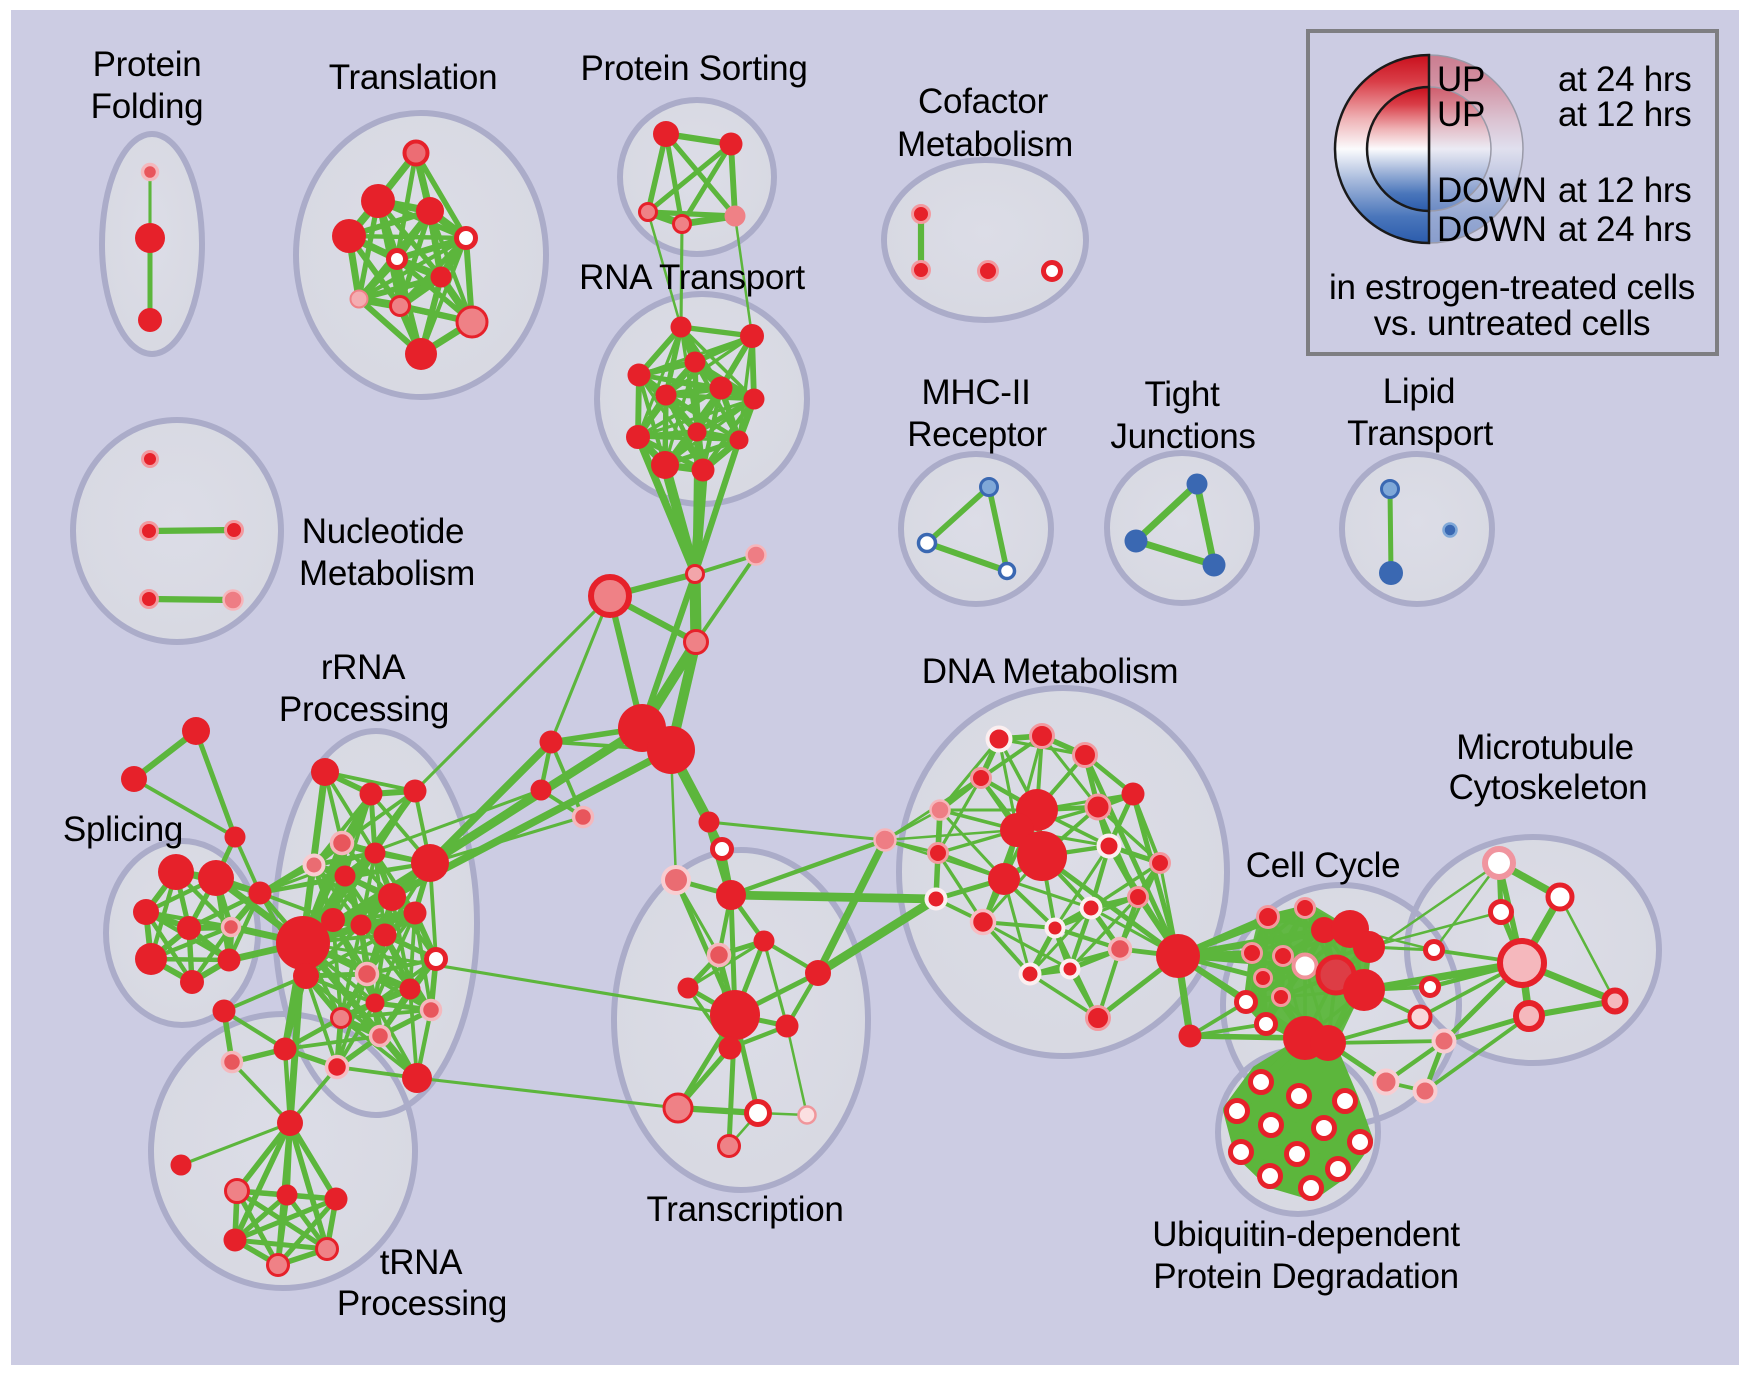 This screenshot has height=1376, width=1750. What do you see at coordinates (1548, 787) in the screenshot?
I see `svg-text: Cytoskeleton` at bounding box center [1548, 787].